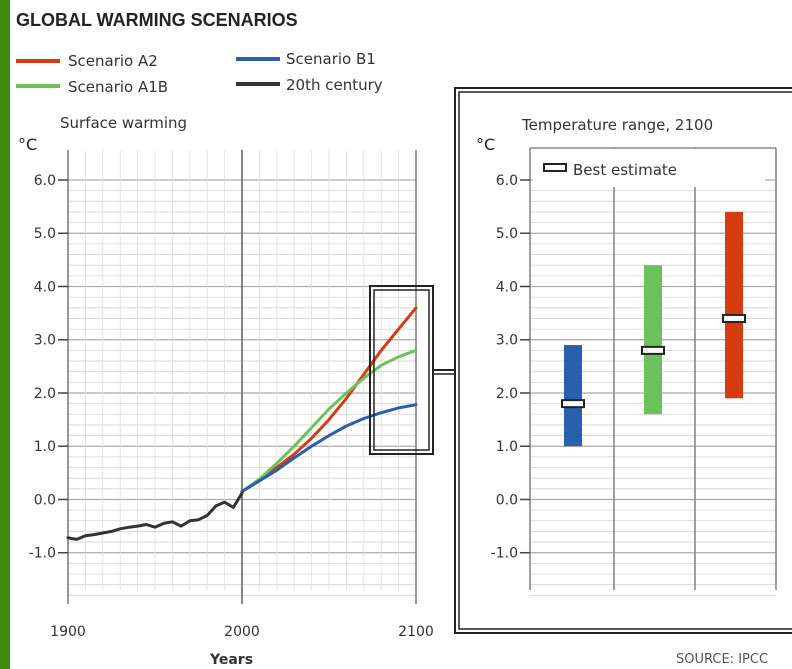  Describe the element at coordinates (45, 287) in the screenshot. I see `left-y-tick-label: 4.0` at that location.